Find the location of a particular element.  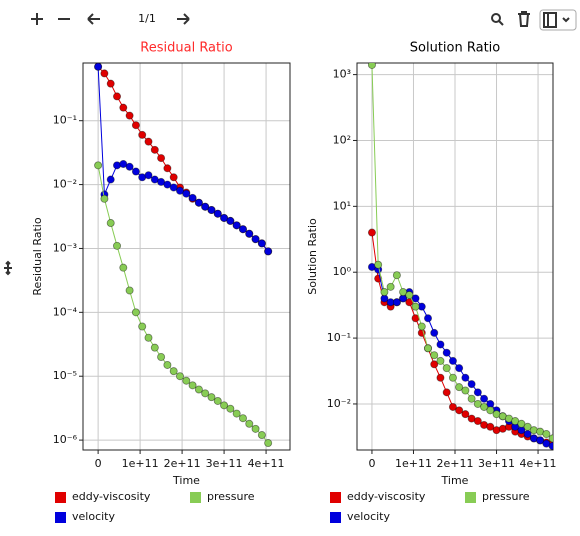

delete-button is located at coordinates (524, 19).